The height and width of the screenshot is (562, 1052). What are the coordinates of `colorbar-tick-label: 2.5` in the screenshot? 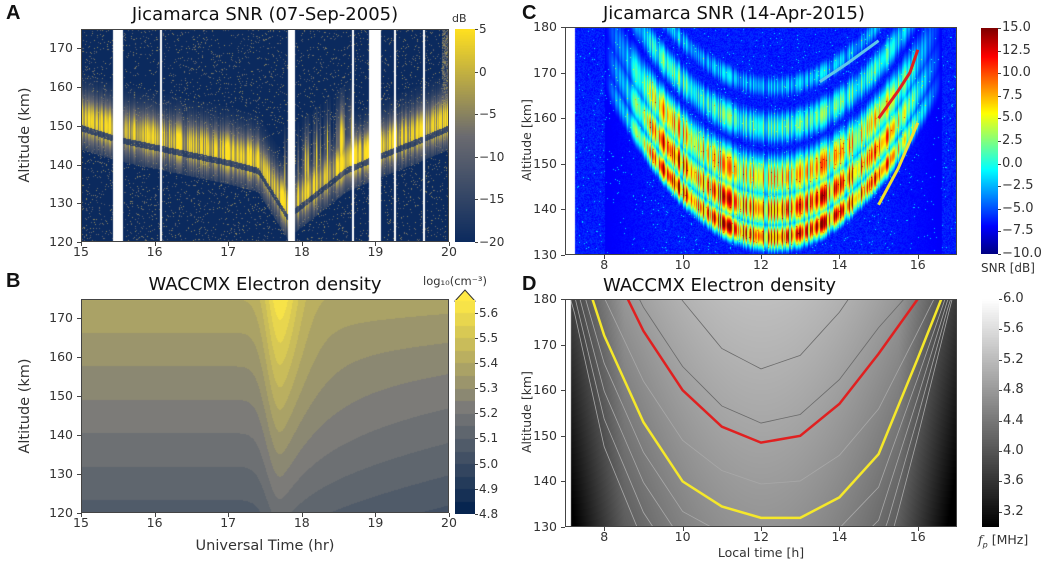 It's located at (1012, 140).